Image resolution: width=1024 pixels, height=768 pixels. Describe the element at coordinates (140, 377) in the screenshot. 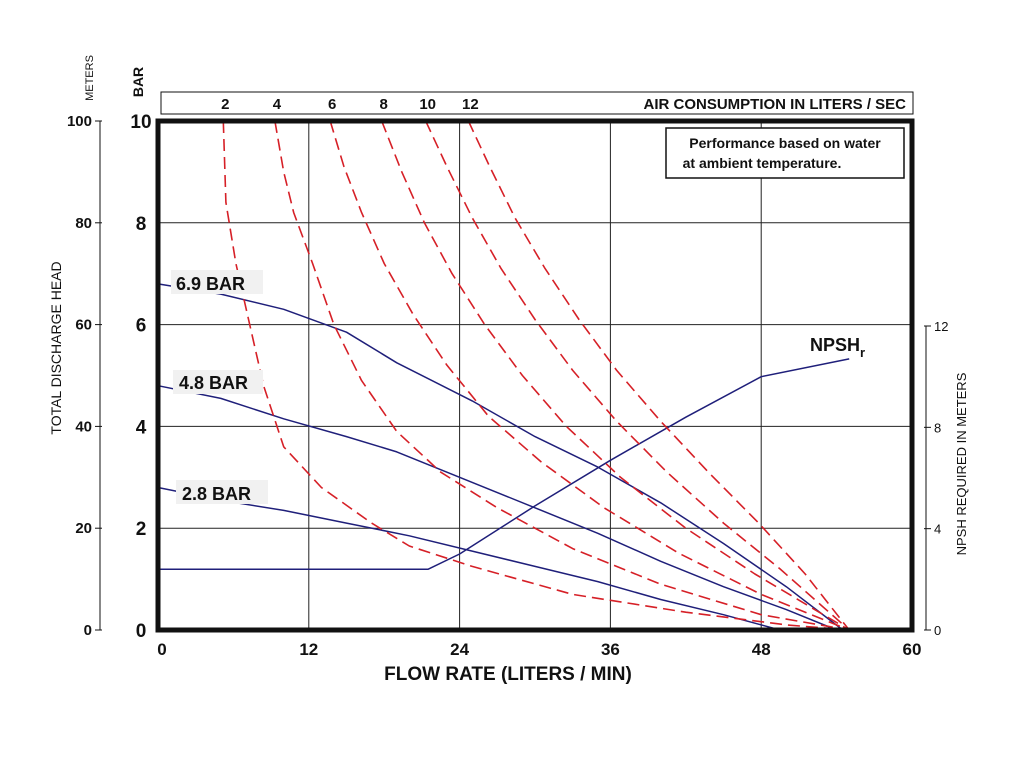

I see `bar-axis-ticks: 0 2 4 6 8 10` at that location.